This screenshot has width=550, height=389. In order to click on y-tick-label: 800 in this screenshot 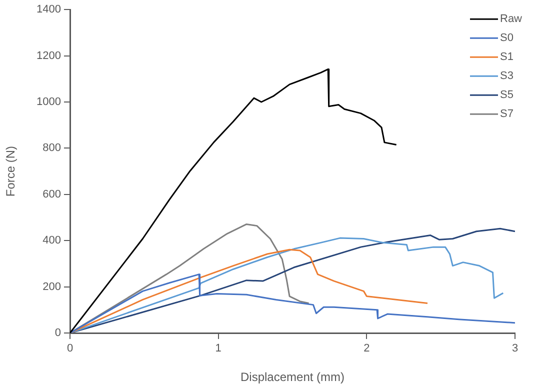, I will do `click(51, 148)`.